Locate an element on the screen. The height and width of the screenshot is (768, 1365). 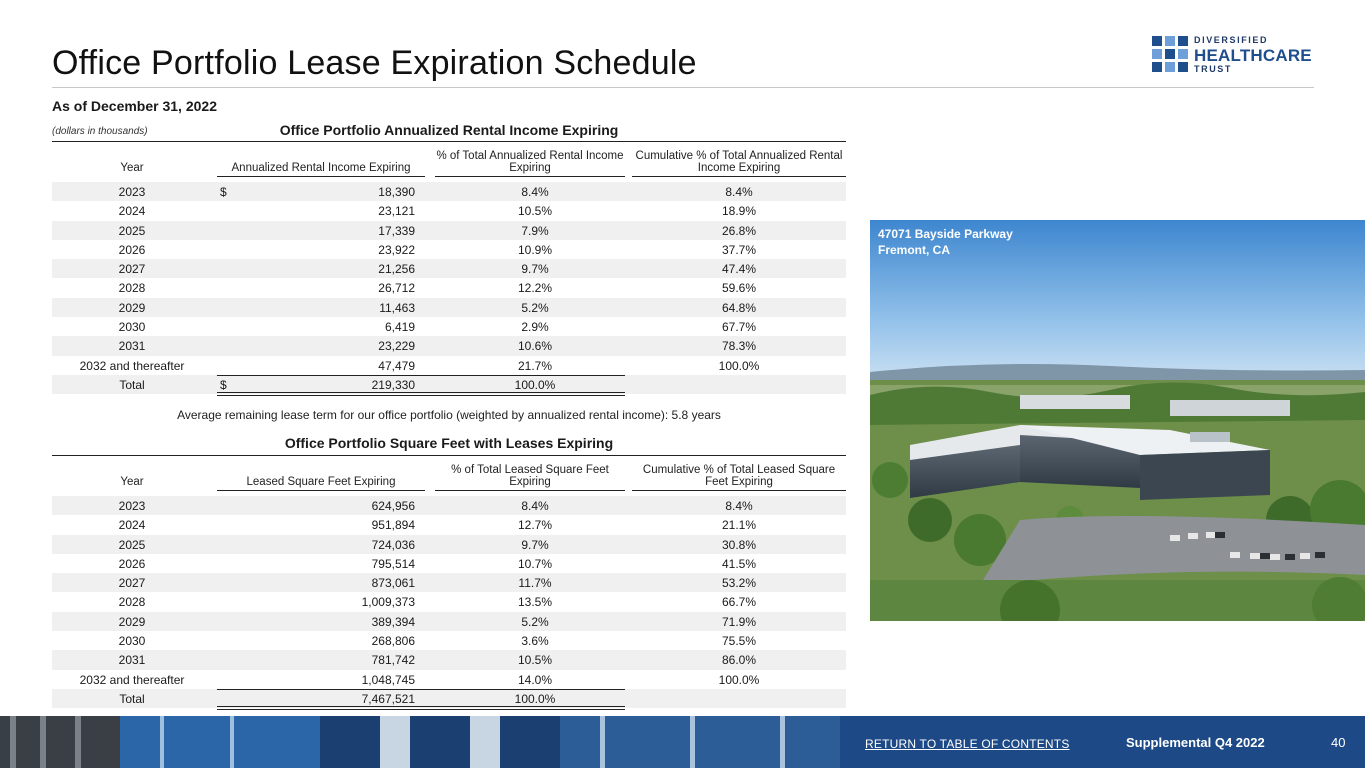
cell-cumulative: 78.3% is located at coordinates (739, 346).